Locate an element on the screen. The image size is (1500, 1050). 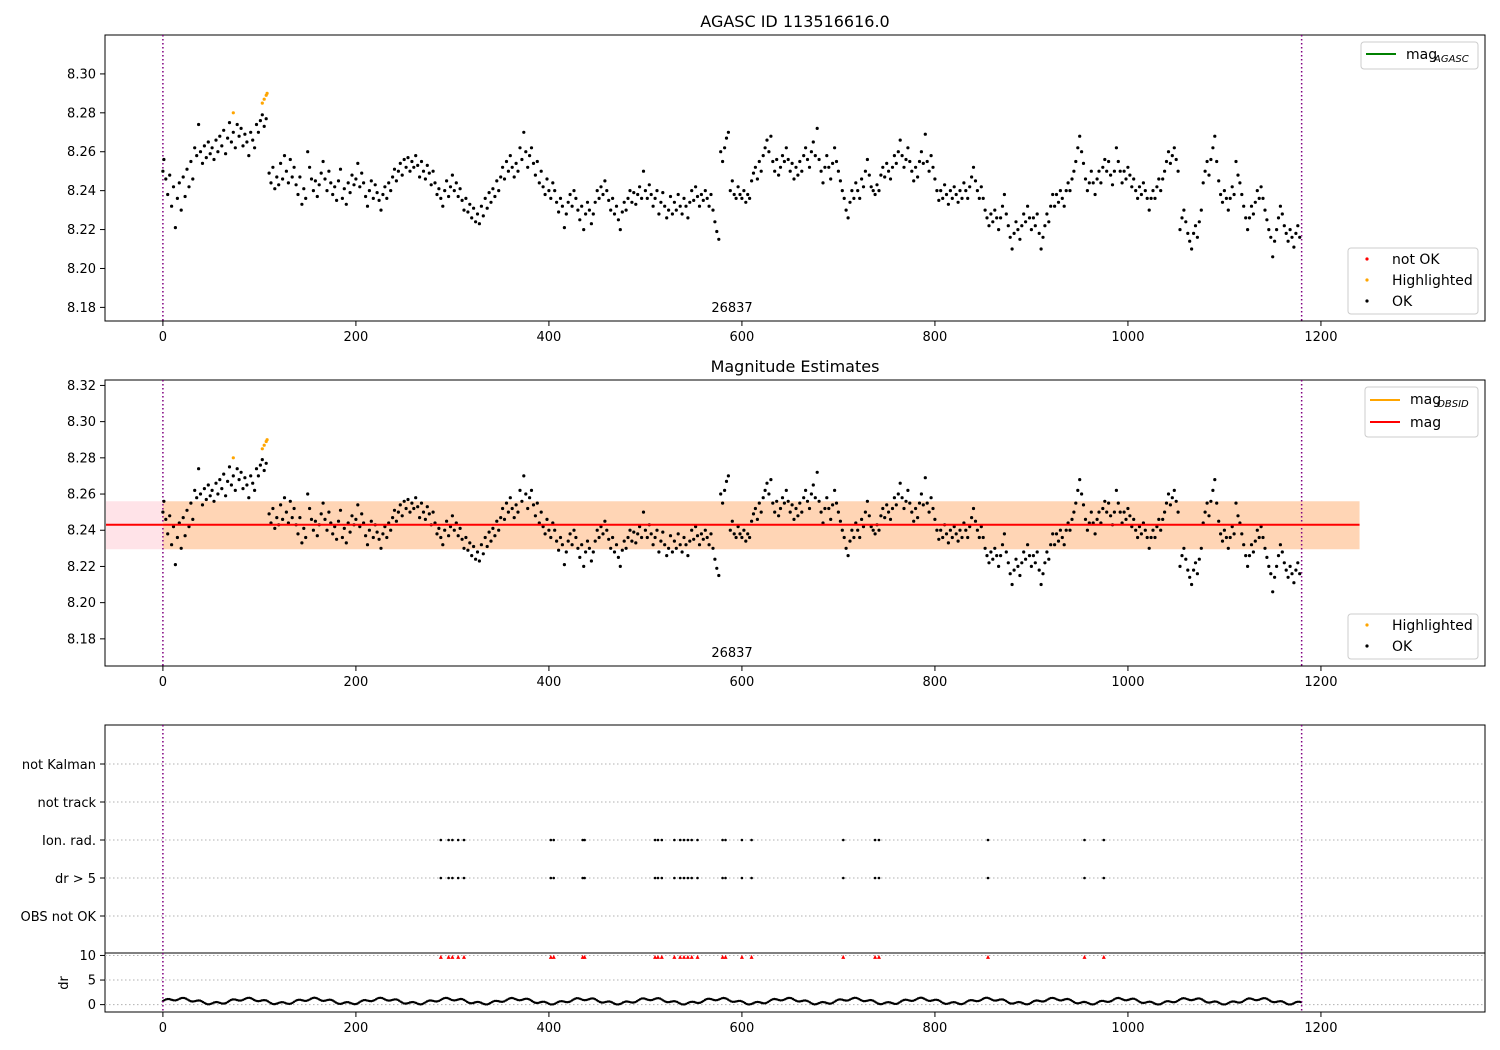
x-tick-label: 200 is located at coordinates (355, 682).